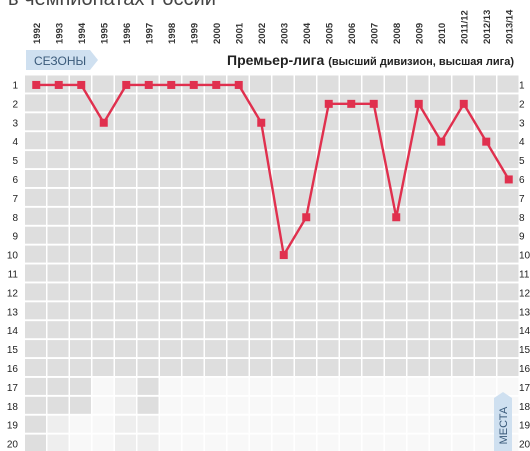 The image size is (530, 451). What do you see at coordinates (13, 407) in the screenshot?
I see `y-tick-label-left: 18` at bounding box center [13, 407].